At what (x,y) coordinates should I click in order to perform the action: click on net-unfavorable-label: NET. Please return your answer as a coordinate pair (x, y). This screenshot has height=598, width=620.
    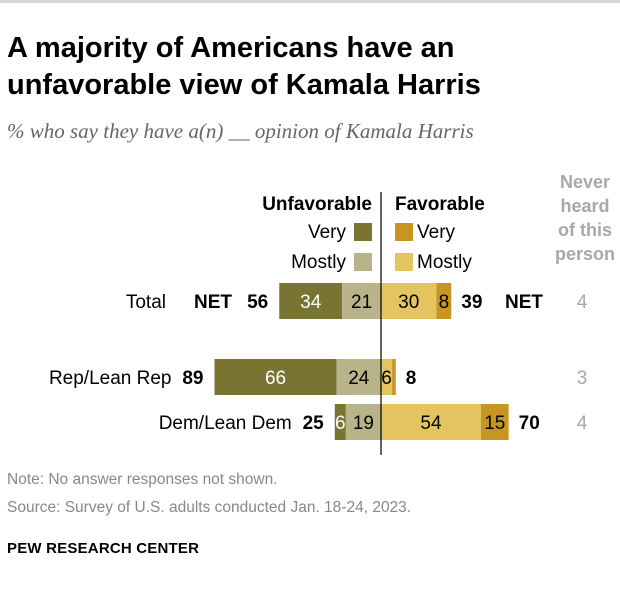
    Looking at the image, I should click on (213, 302).